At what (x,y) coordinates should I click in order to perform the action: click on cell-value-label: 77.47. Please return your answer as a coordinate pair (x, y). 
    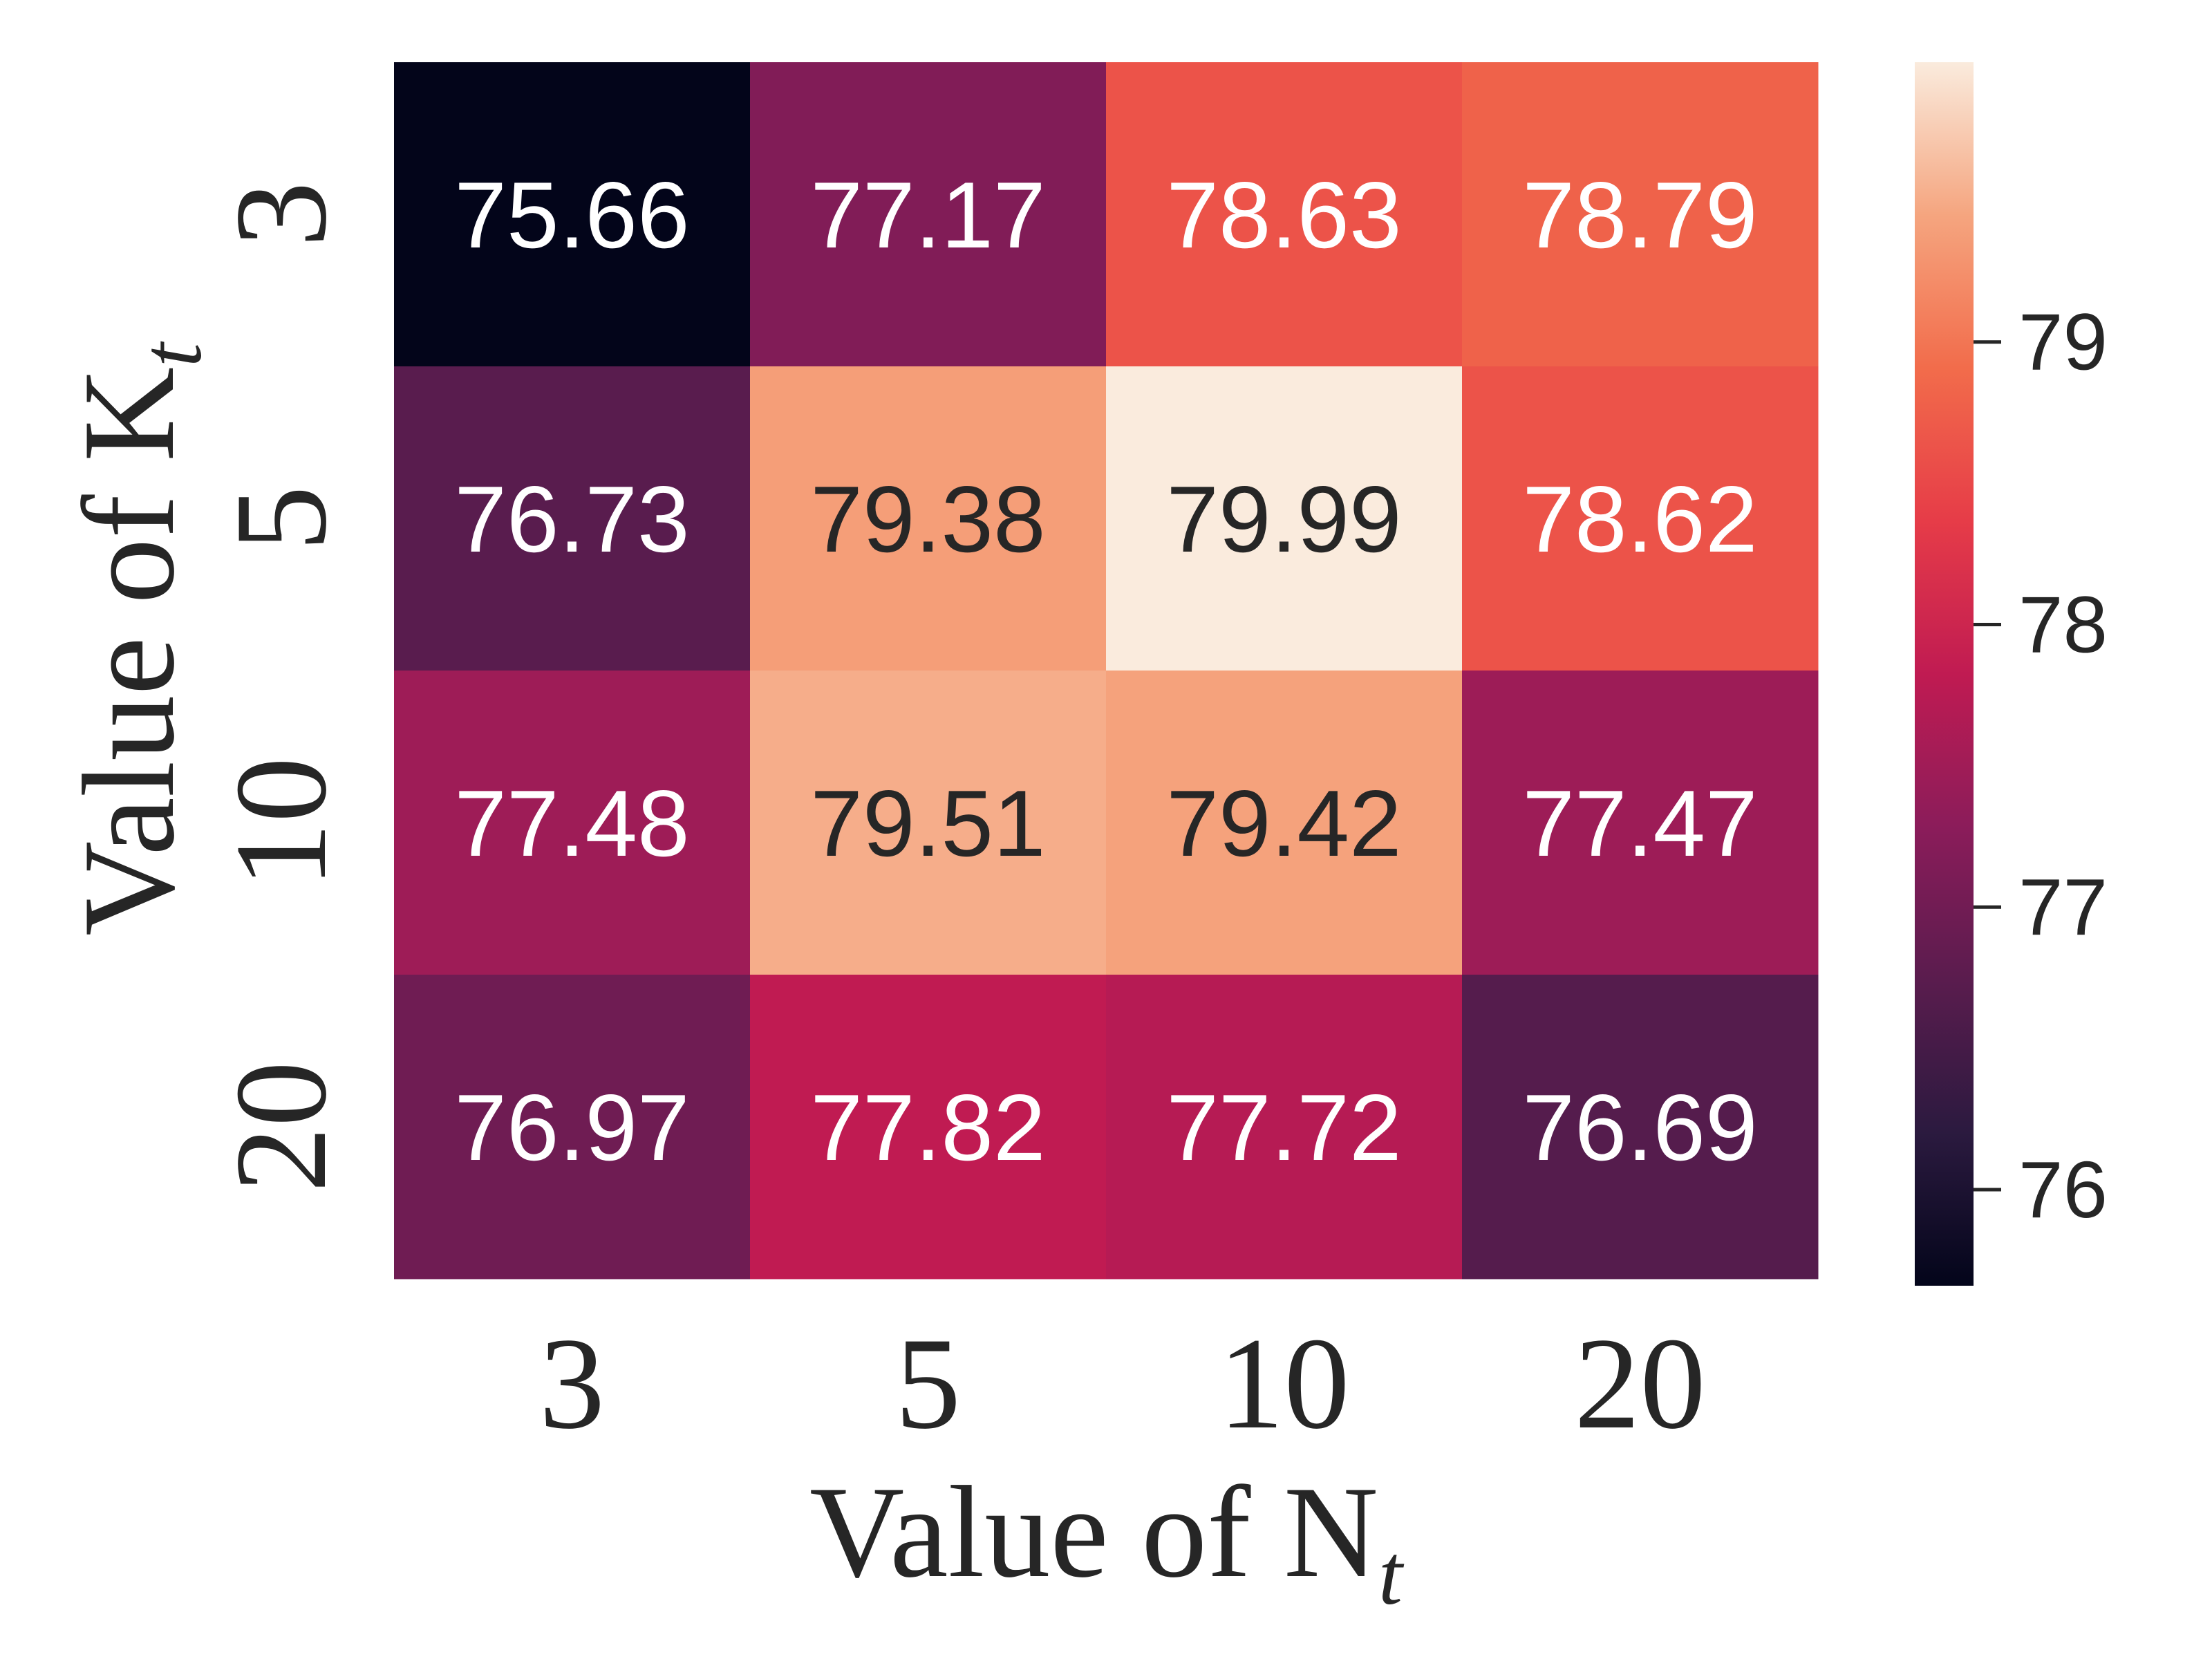
    Looking at the image, I should click on (1639, 824).